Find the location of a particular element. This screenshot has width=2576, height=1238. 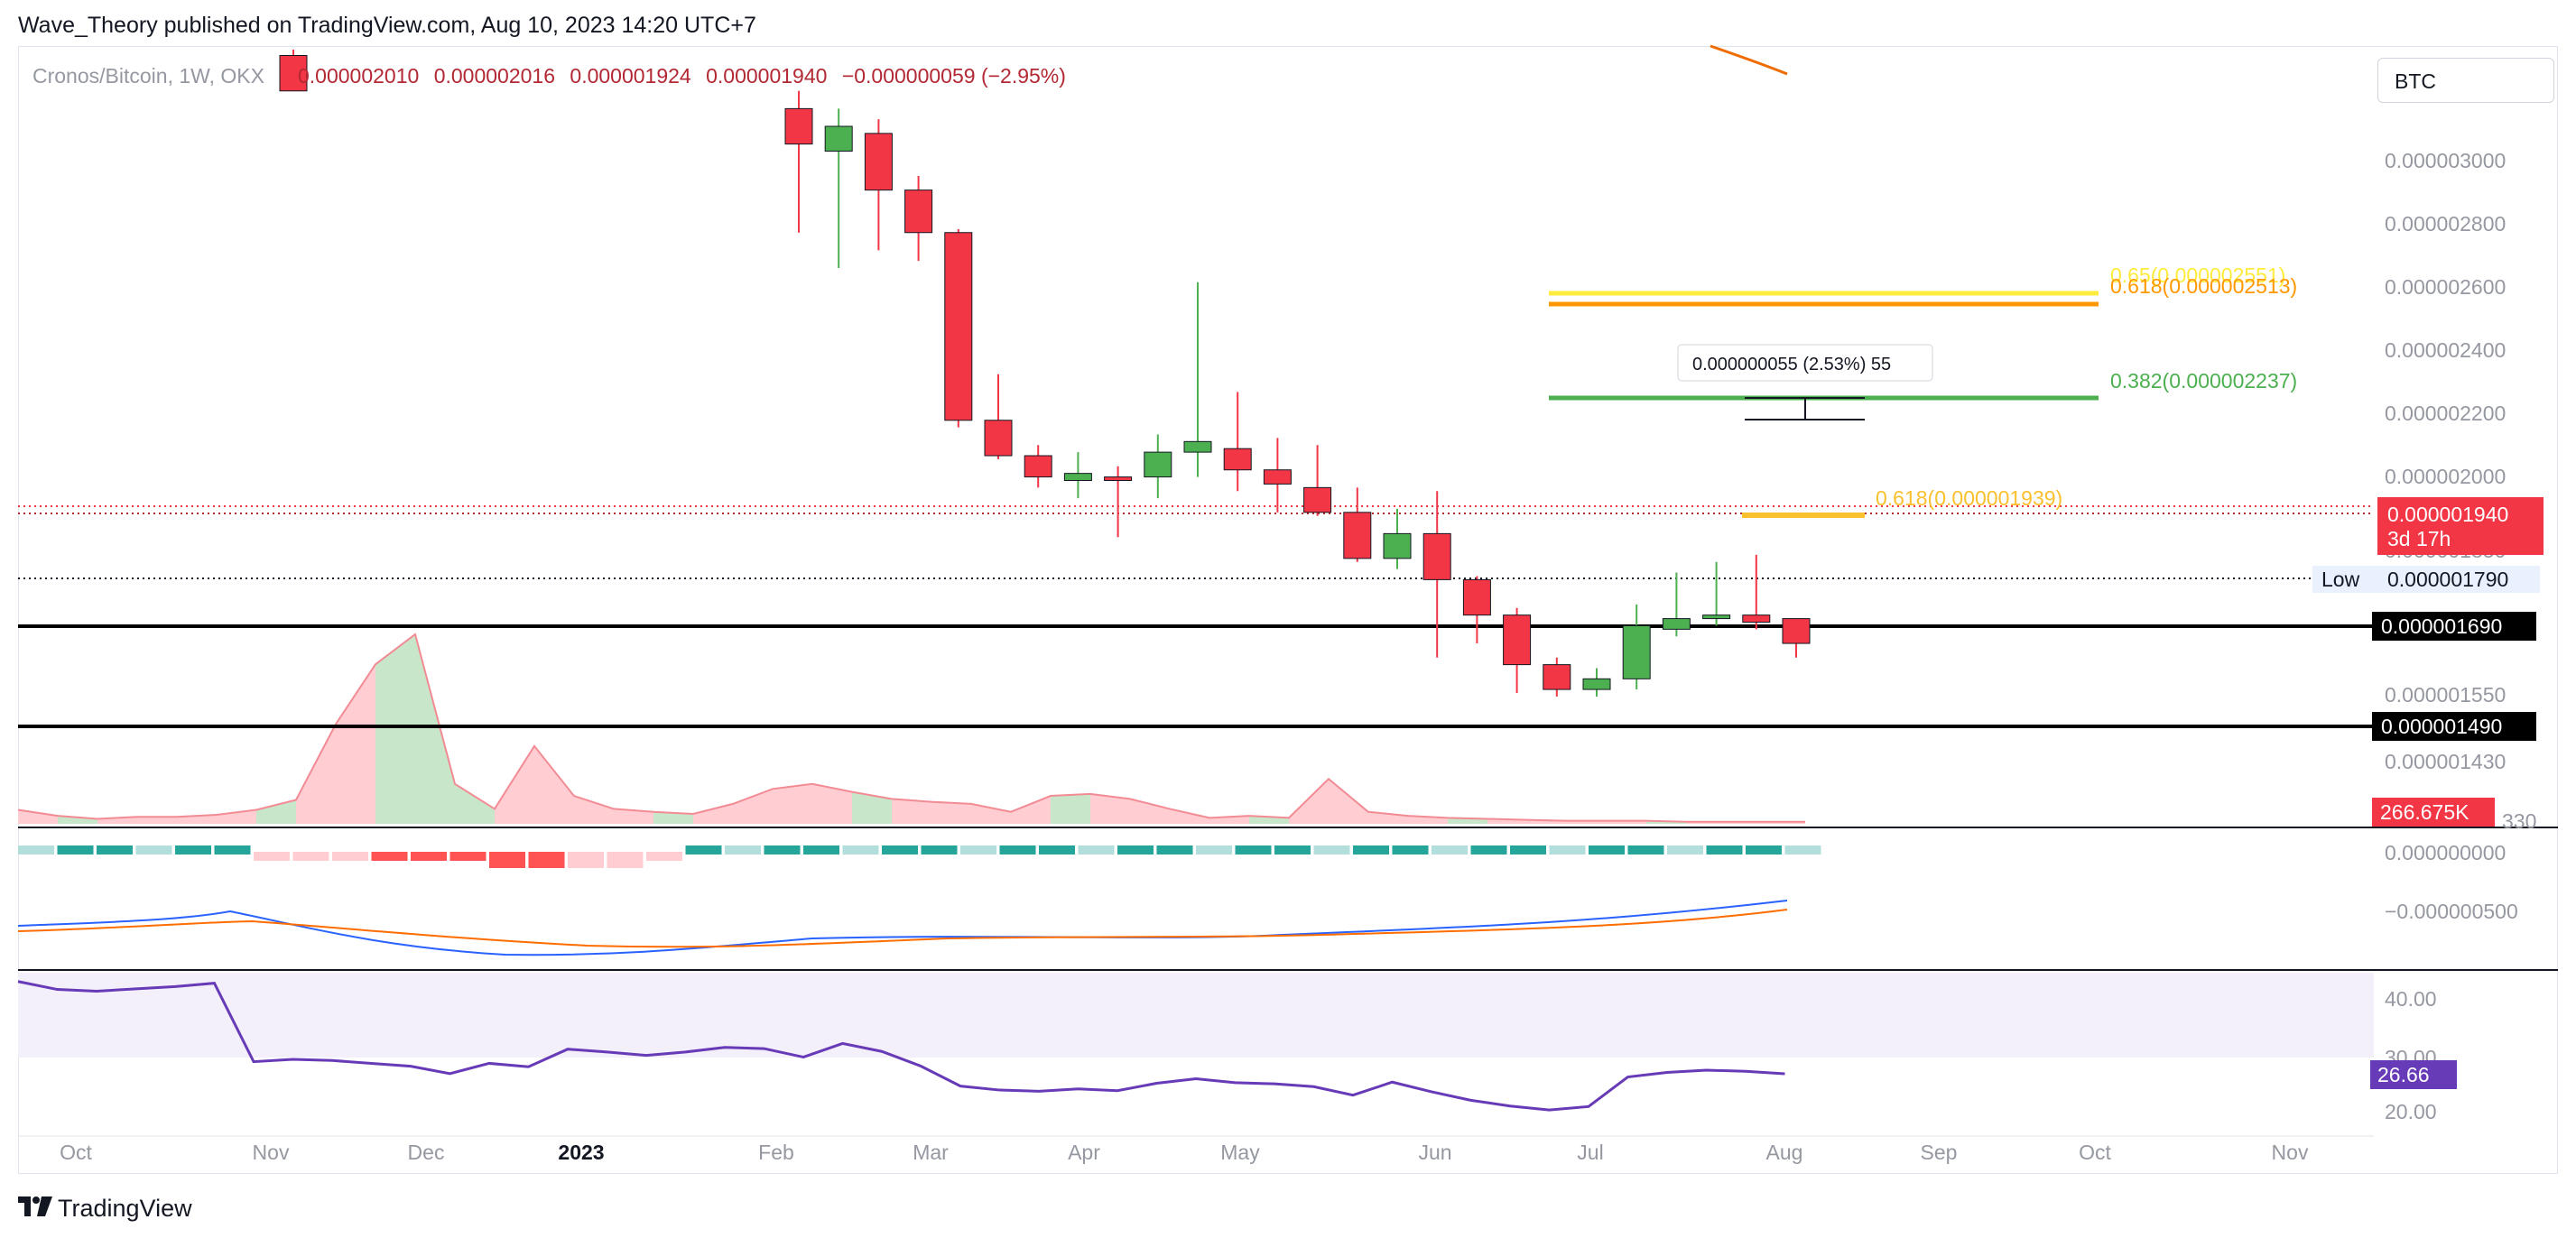

time-axis-label: Nov is located at coordinates (2290, 1153).